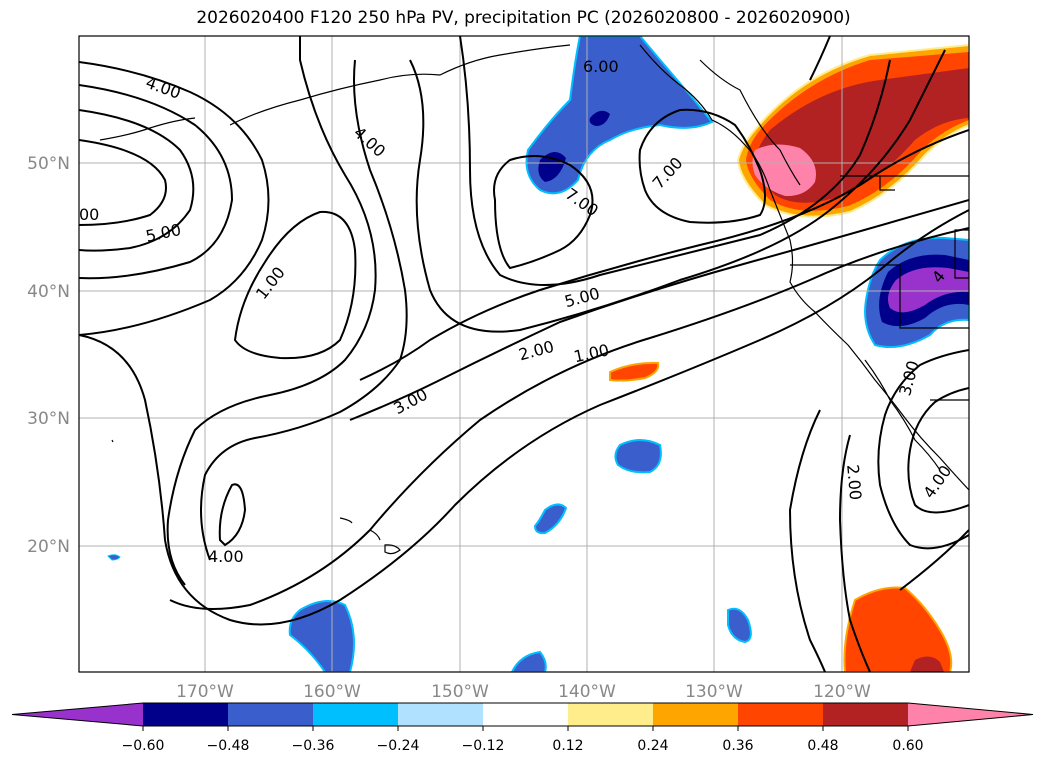 The image size is (1047, 765). What do you see at coordinates (48, 547) in the screenshot?
I see `lat-label-20n: 20°N` at bounding box center [48, 547].